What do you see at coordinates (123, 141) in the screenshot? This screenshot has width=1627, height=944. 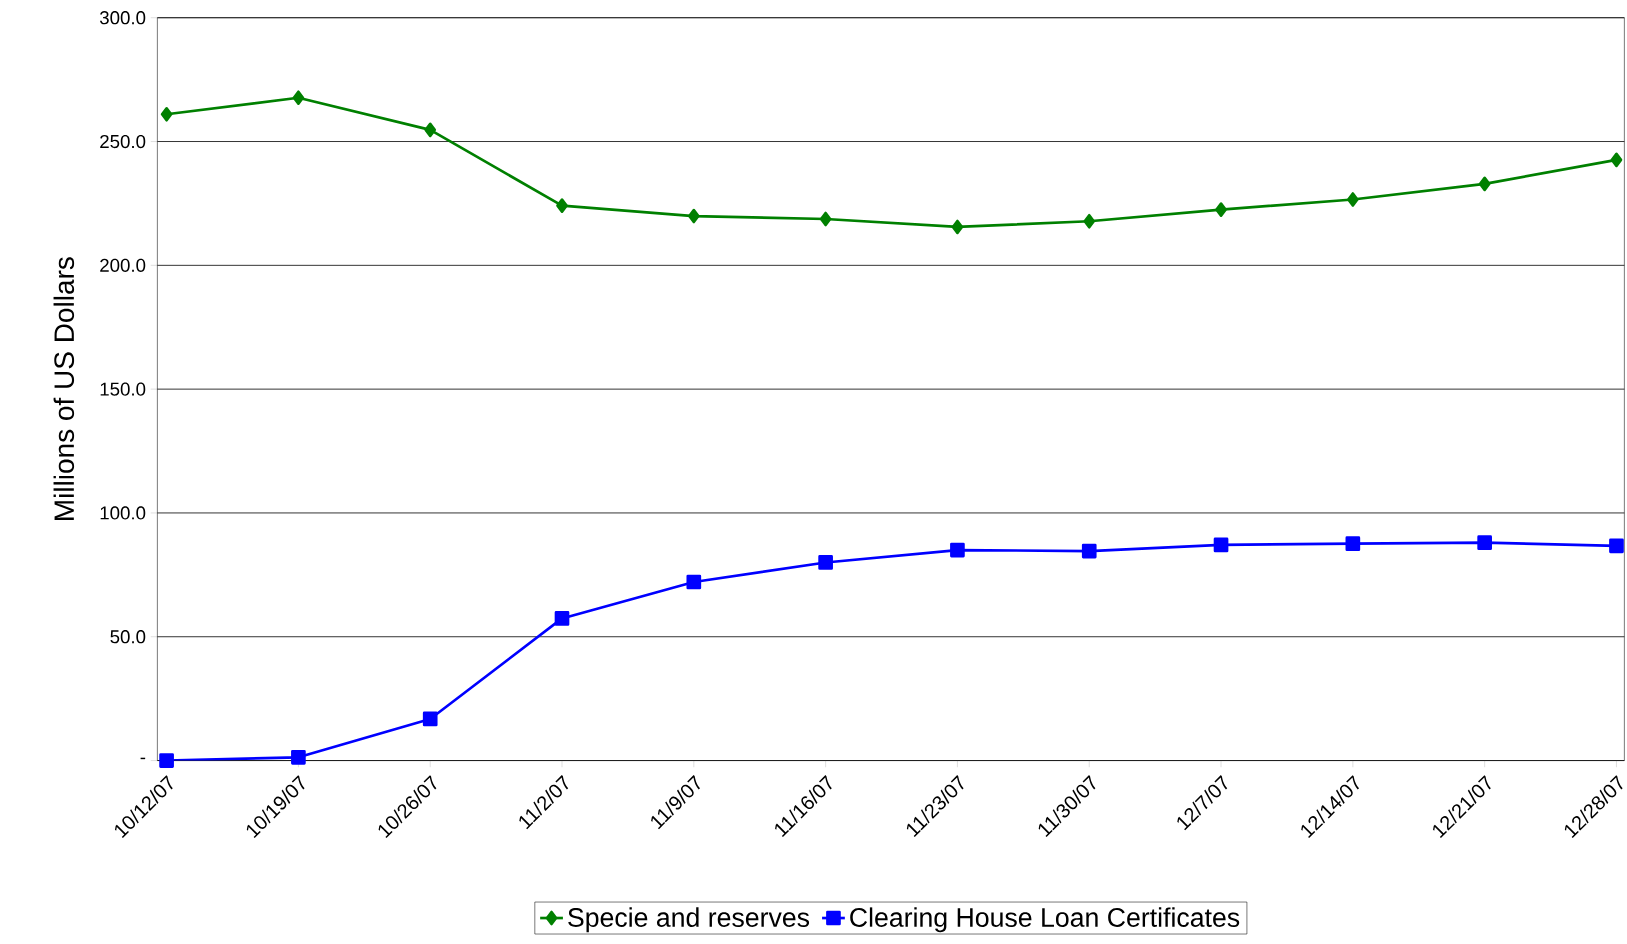 I see `y-tick-label: 250.0` at bounding box center [123, 141].